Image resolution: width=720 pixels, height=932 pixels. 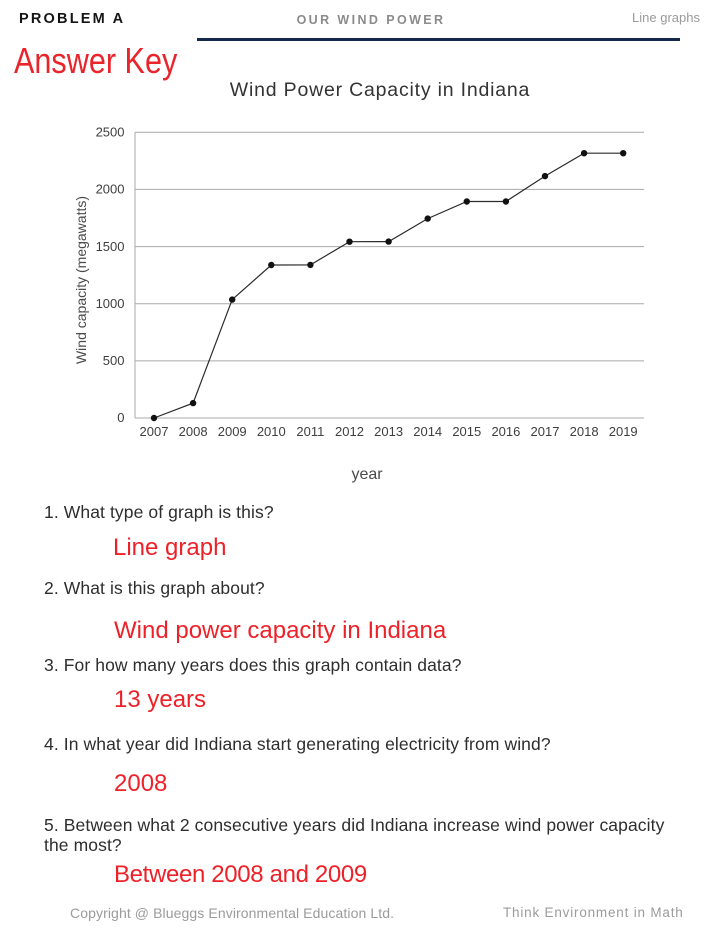 I want to click on svg-text: 0, so click(x=120, y=417).